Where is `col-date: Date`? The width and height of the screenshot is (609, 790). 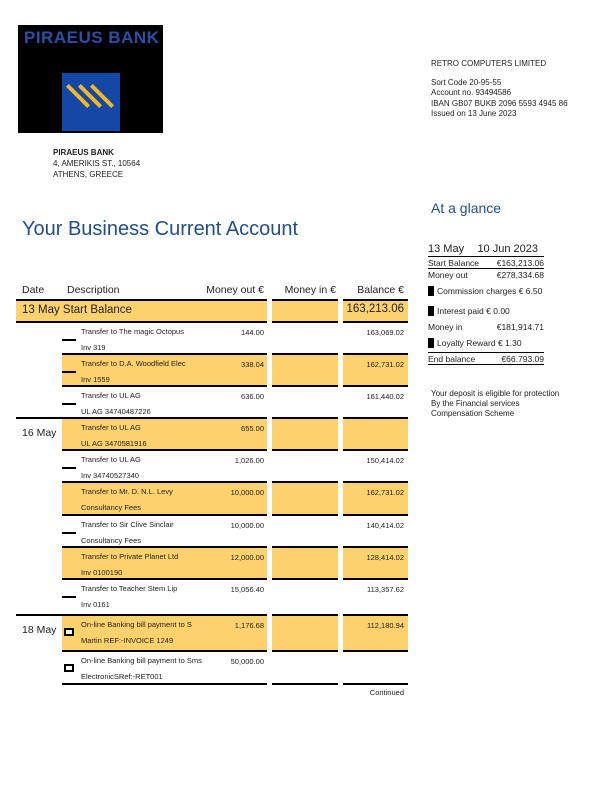 col-date: Date is located at coordinates (33, 290).